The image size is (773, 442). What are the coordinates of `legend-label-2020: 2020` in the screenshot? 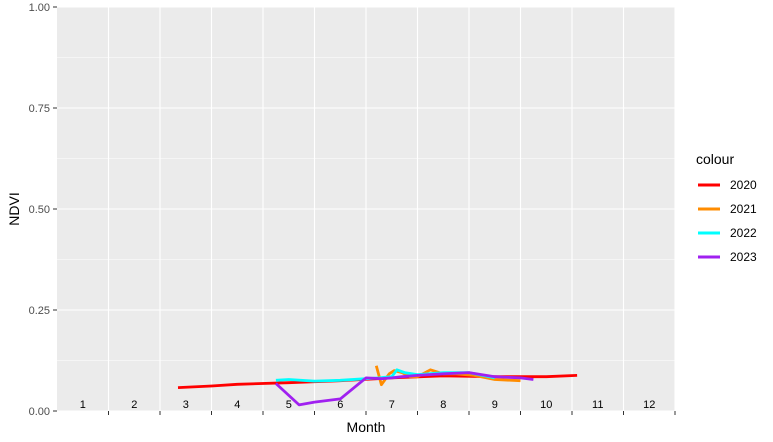 It's located at (743, 185).